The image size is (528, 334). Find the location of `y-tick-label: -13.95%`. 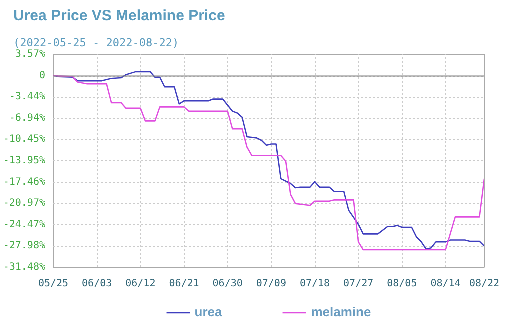

y-tick-label: -13.95% is located at coordinates (24, 160).